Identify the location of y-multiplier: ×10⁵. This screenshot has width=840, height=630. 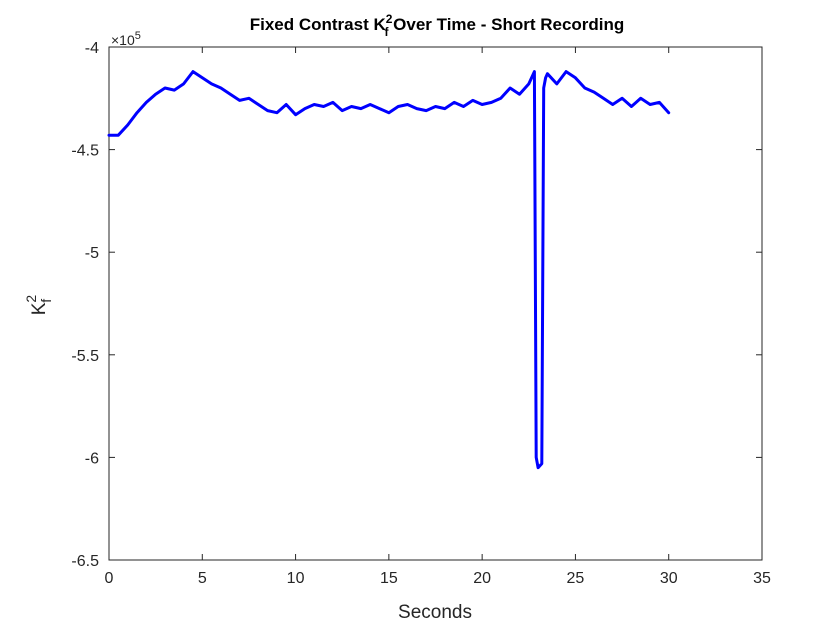
(126, 39).